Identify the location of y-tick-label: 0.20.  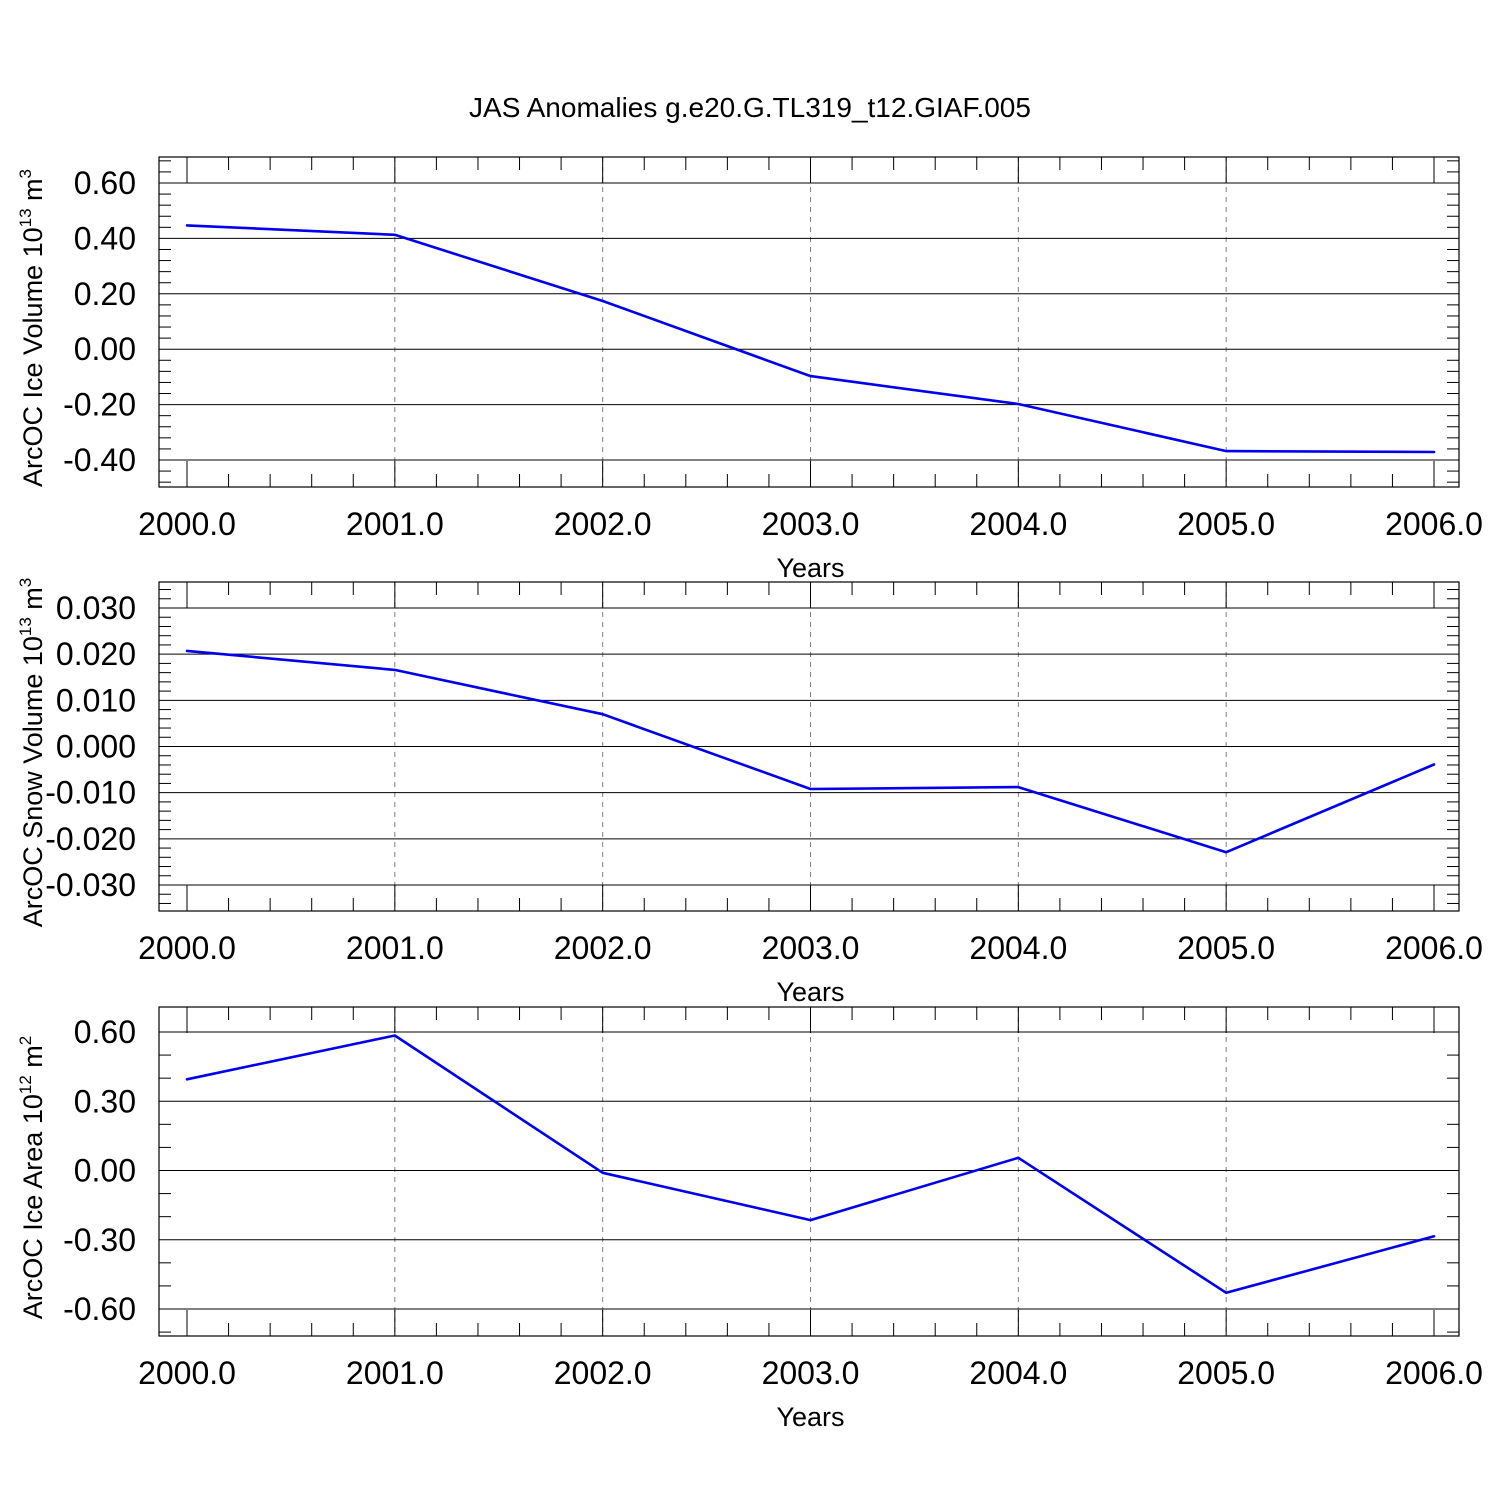
(105, 294).